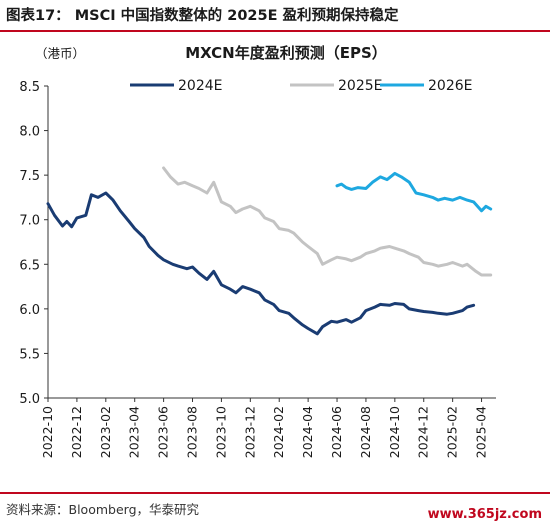 This screenshot has width=550, height=526. I want to click on x-tick-label: 2023-10, so click(220, 432).